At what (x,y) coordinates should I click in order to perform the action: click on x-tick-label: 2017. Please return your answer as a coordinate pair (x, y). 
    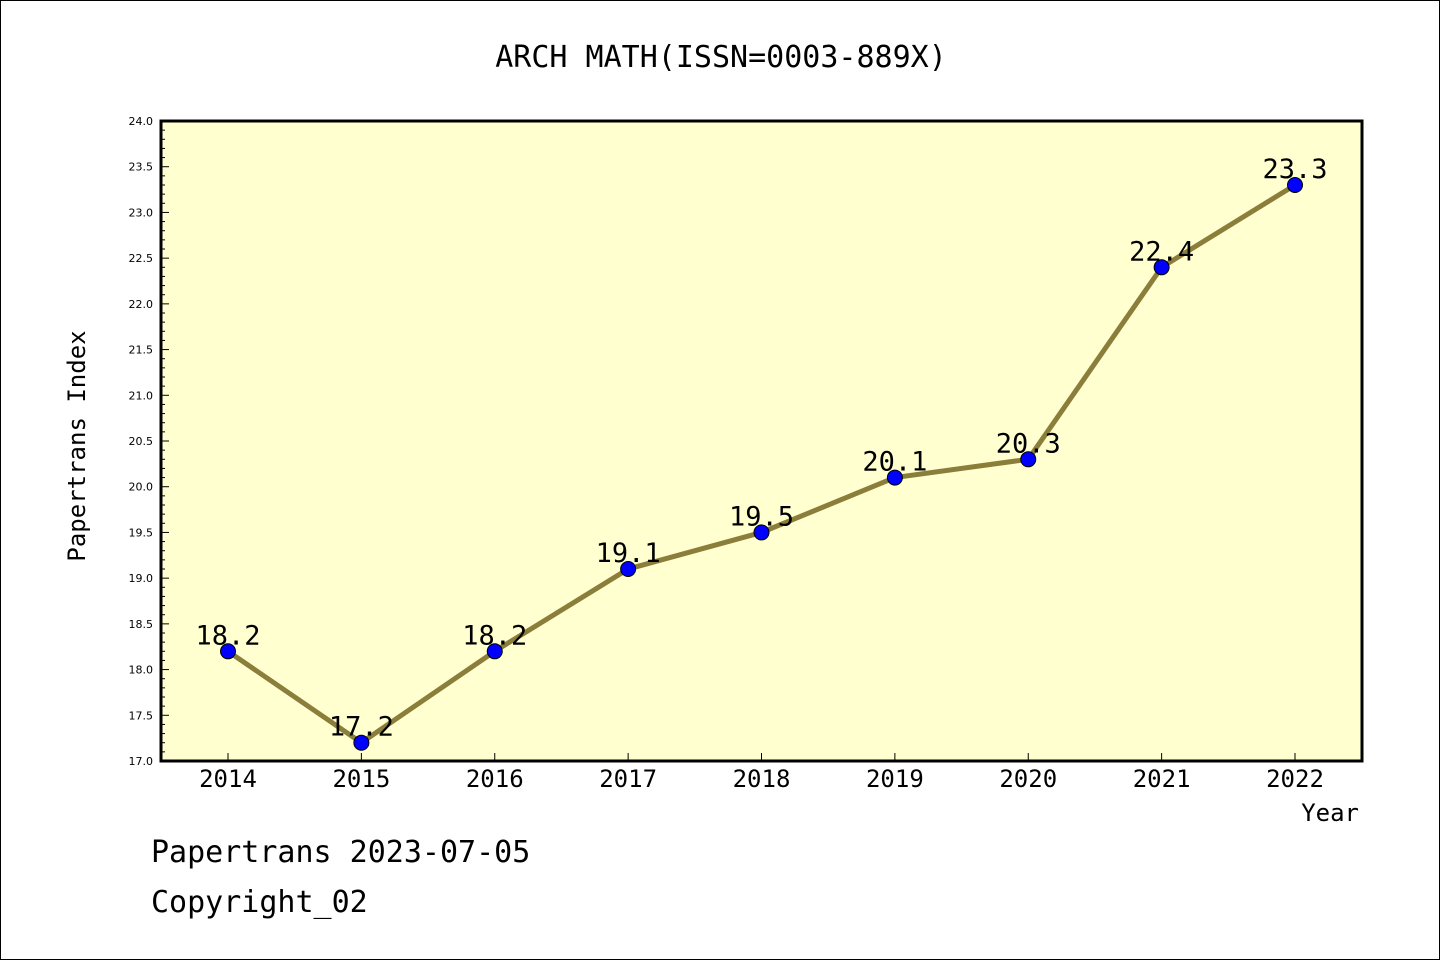
    Looking at the image, I should click on (628, 779).